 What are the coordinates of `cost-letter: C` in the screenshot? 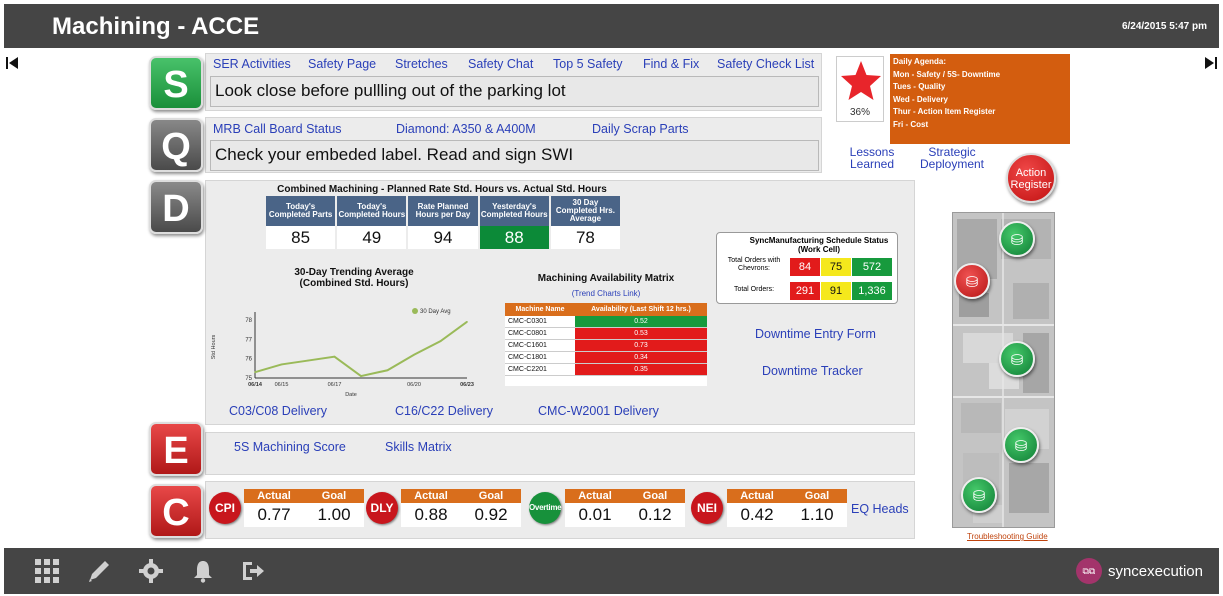 It's located at (176, 511).